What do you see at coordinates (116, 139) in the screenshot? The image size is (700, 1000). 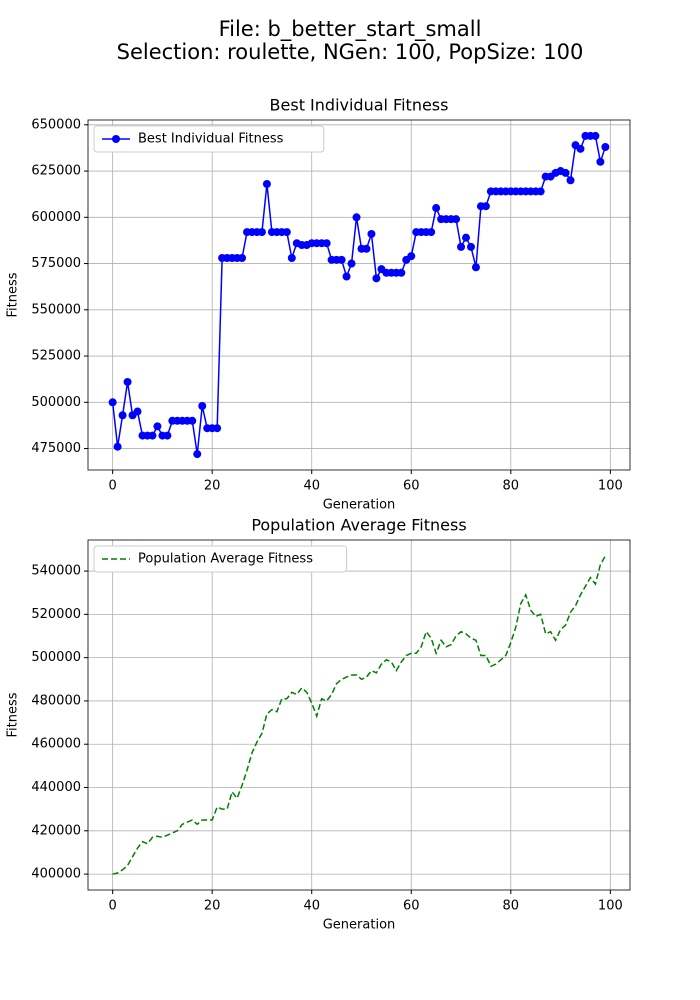 I see `legend-marker` at bounding box center [116, 139].